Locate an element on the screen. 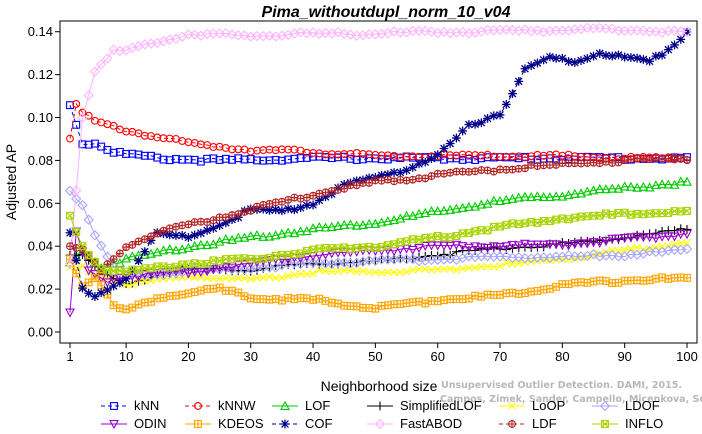  legend-item: LDOF is located at coordinates (626, 405).